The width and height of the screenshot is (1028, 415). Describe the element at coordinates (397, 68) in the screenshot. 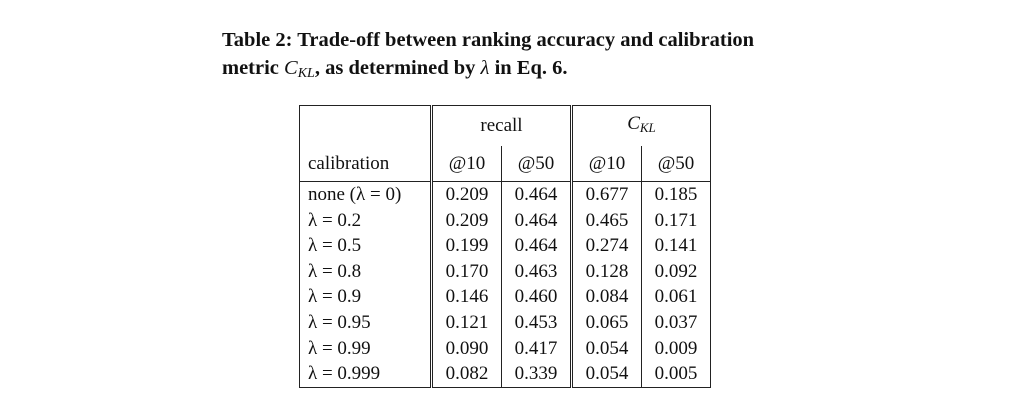

I see `caption-mid: , as determined by` at that location.